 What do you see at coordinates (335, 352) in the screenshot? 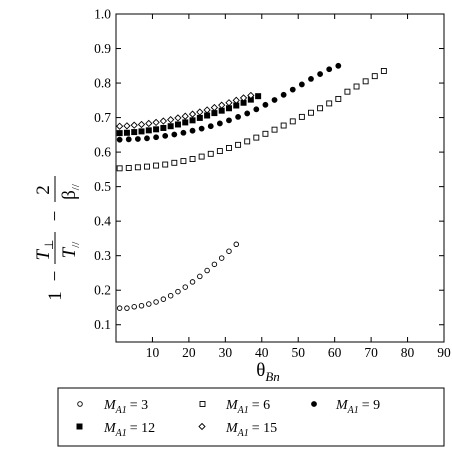
I see `x-tick-label: 60` at bounding box center [335, 352].